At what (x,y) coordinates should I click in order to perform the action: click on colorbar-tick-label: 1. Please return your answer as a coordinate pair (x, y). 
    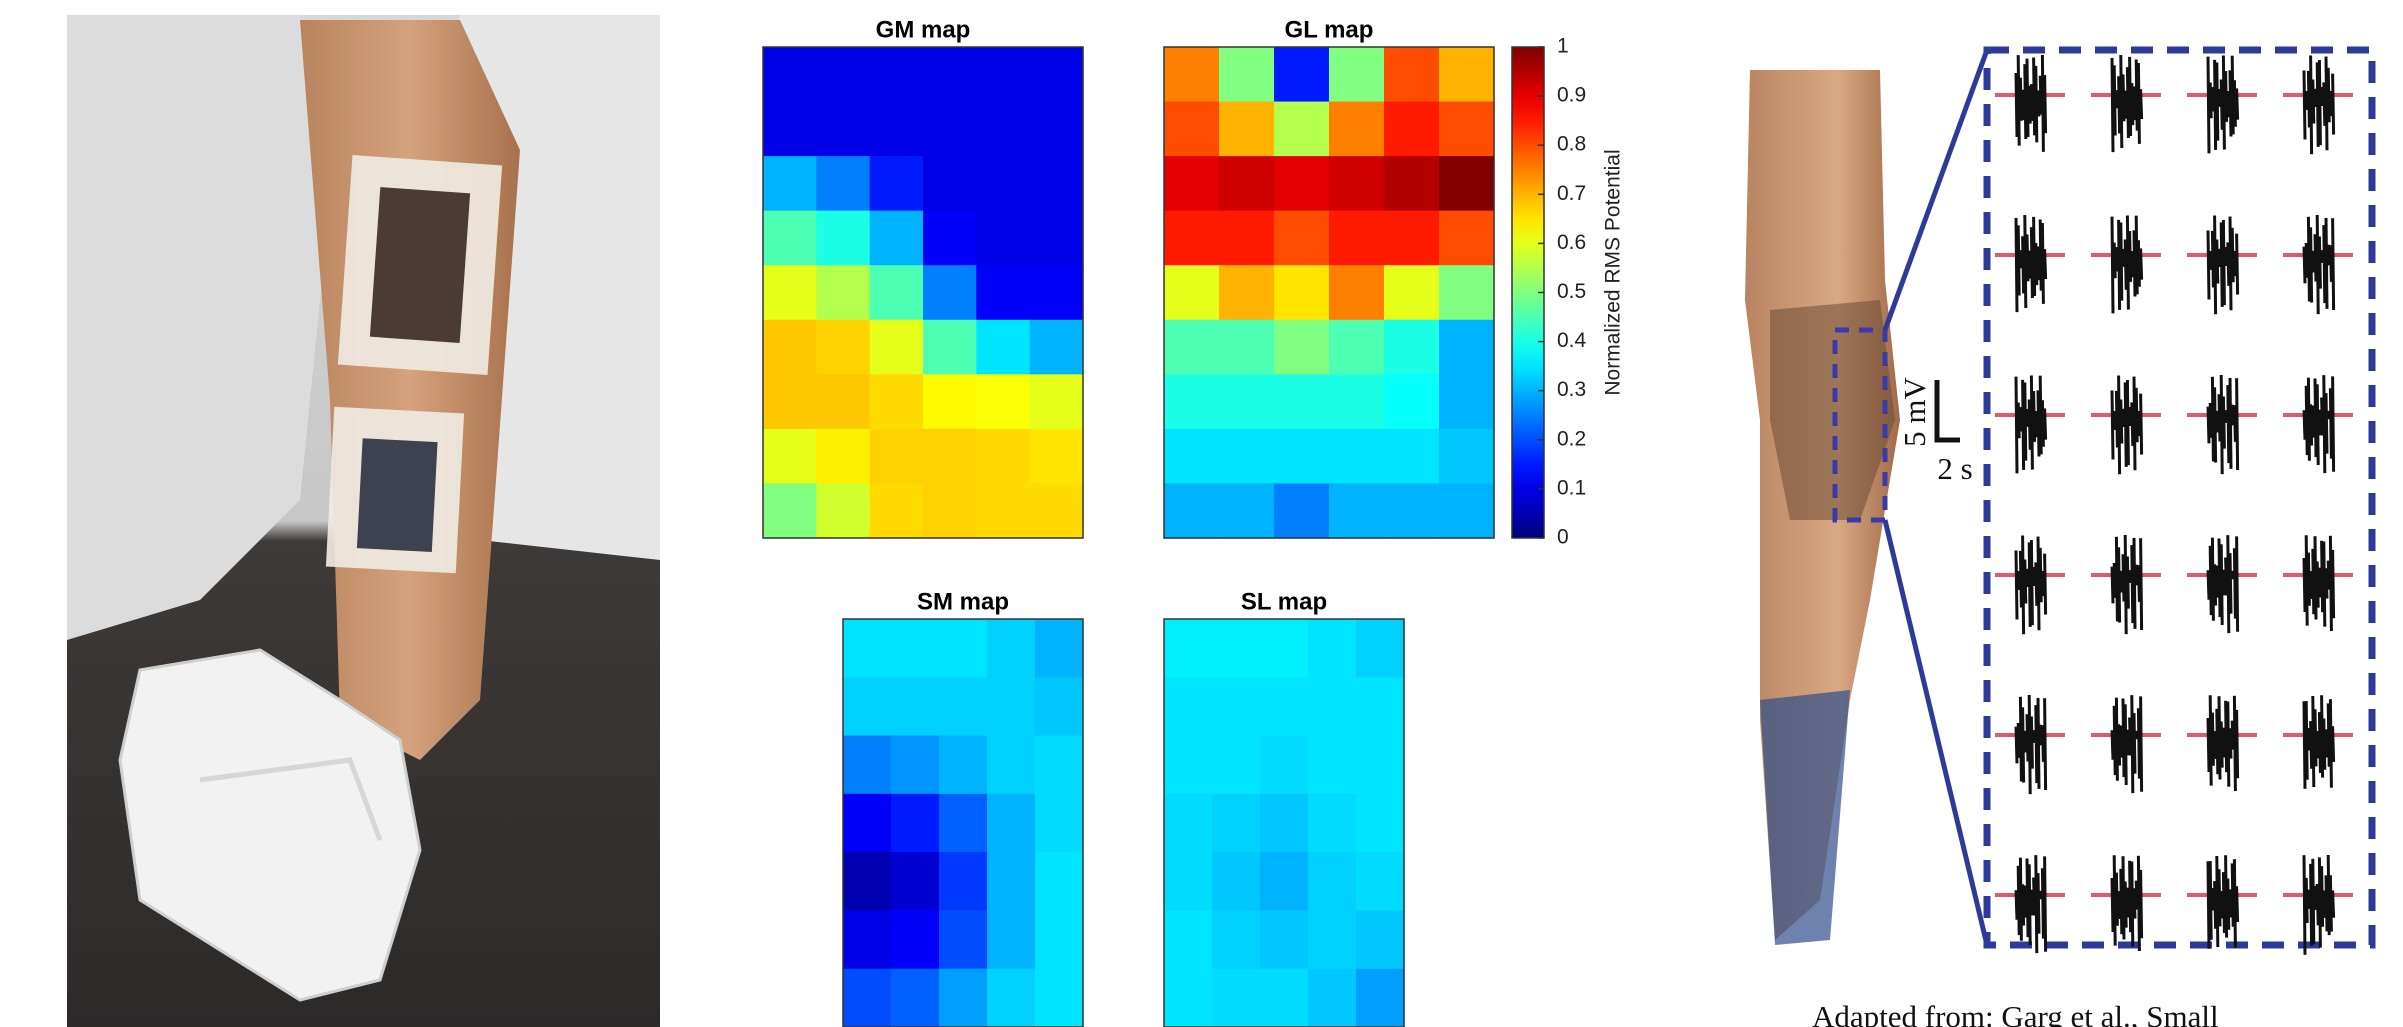
    Looking at the image, I should click on (1563, 46).